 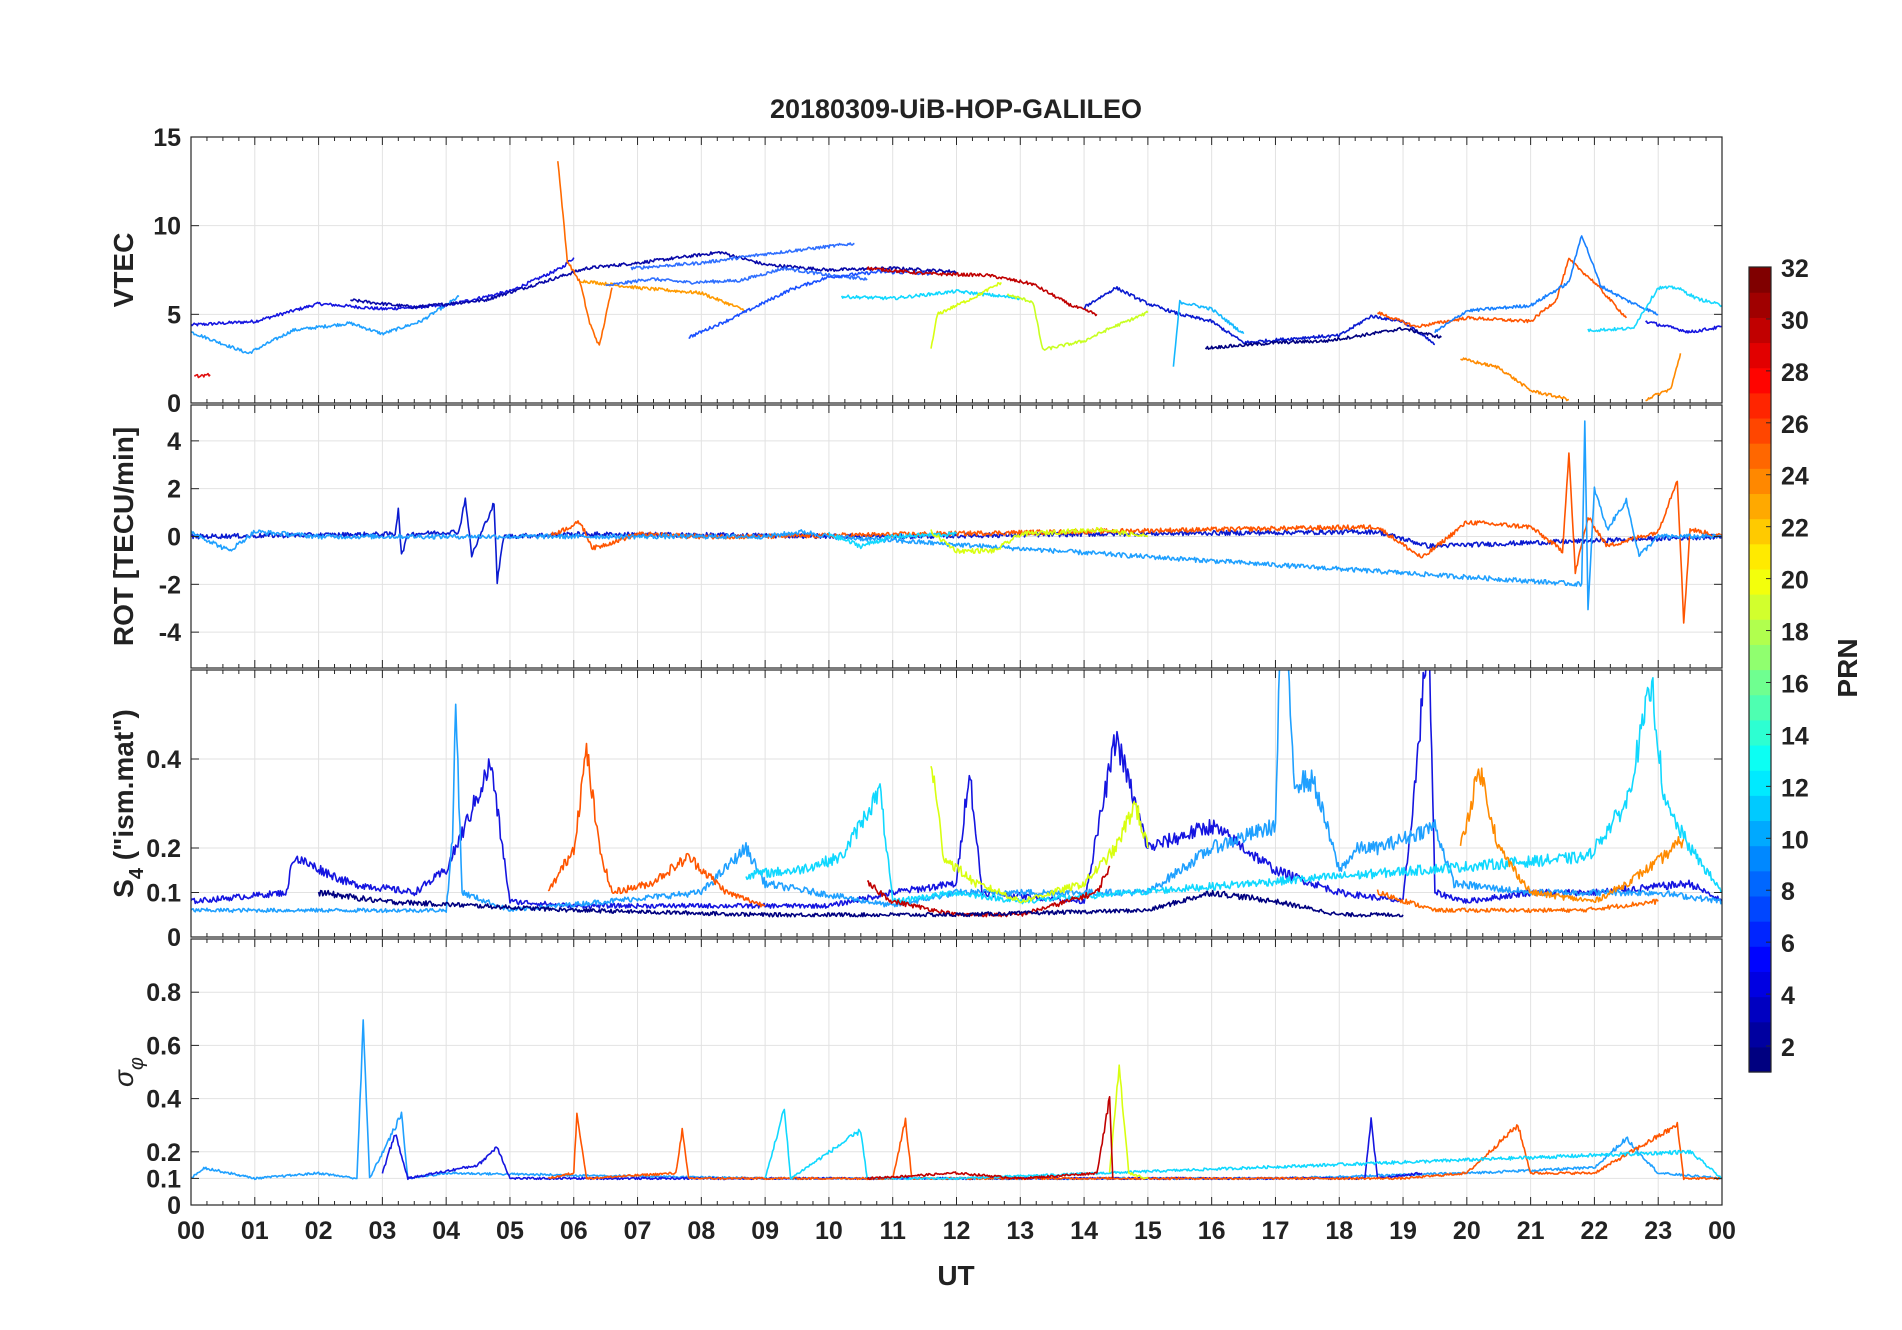 I want to click on x-tick-label: 08, so click(x=701, y=1231).